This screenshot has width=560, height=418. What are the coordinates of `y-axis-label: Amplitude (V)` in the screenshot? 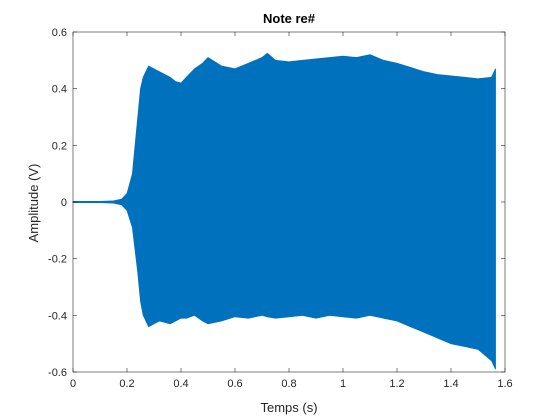 It's located at (33, 203).